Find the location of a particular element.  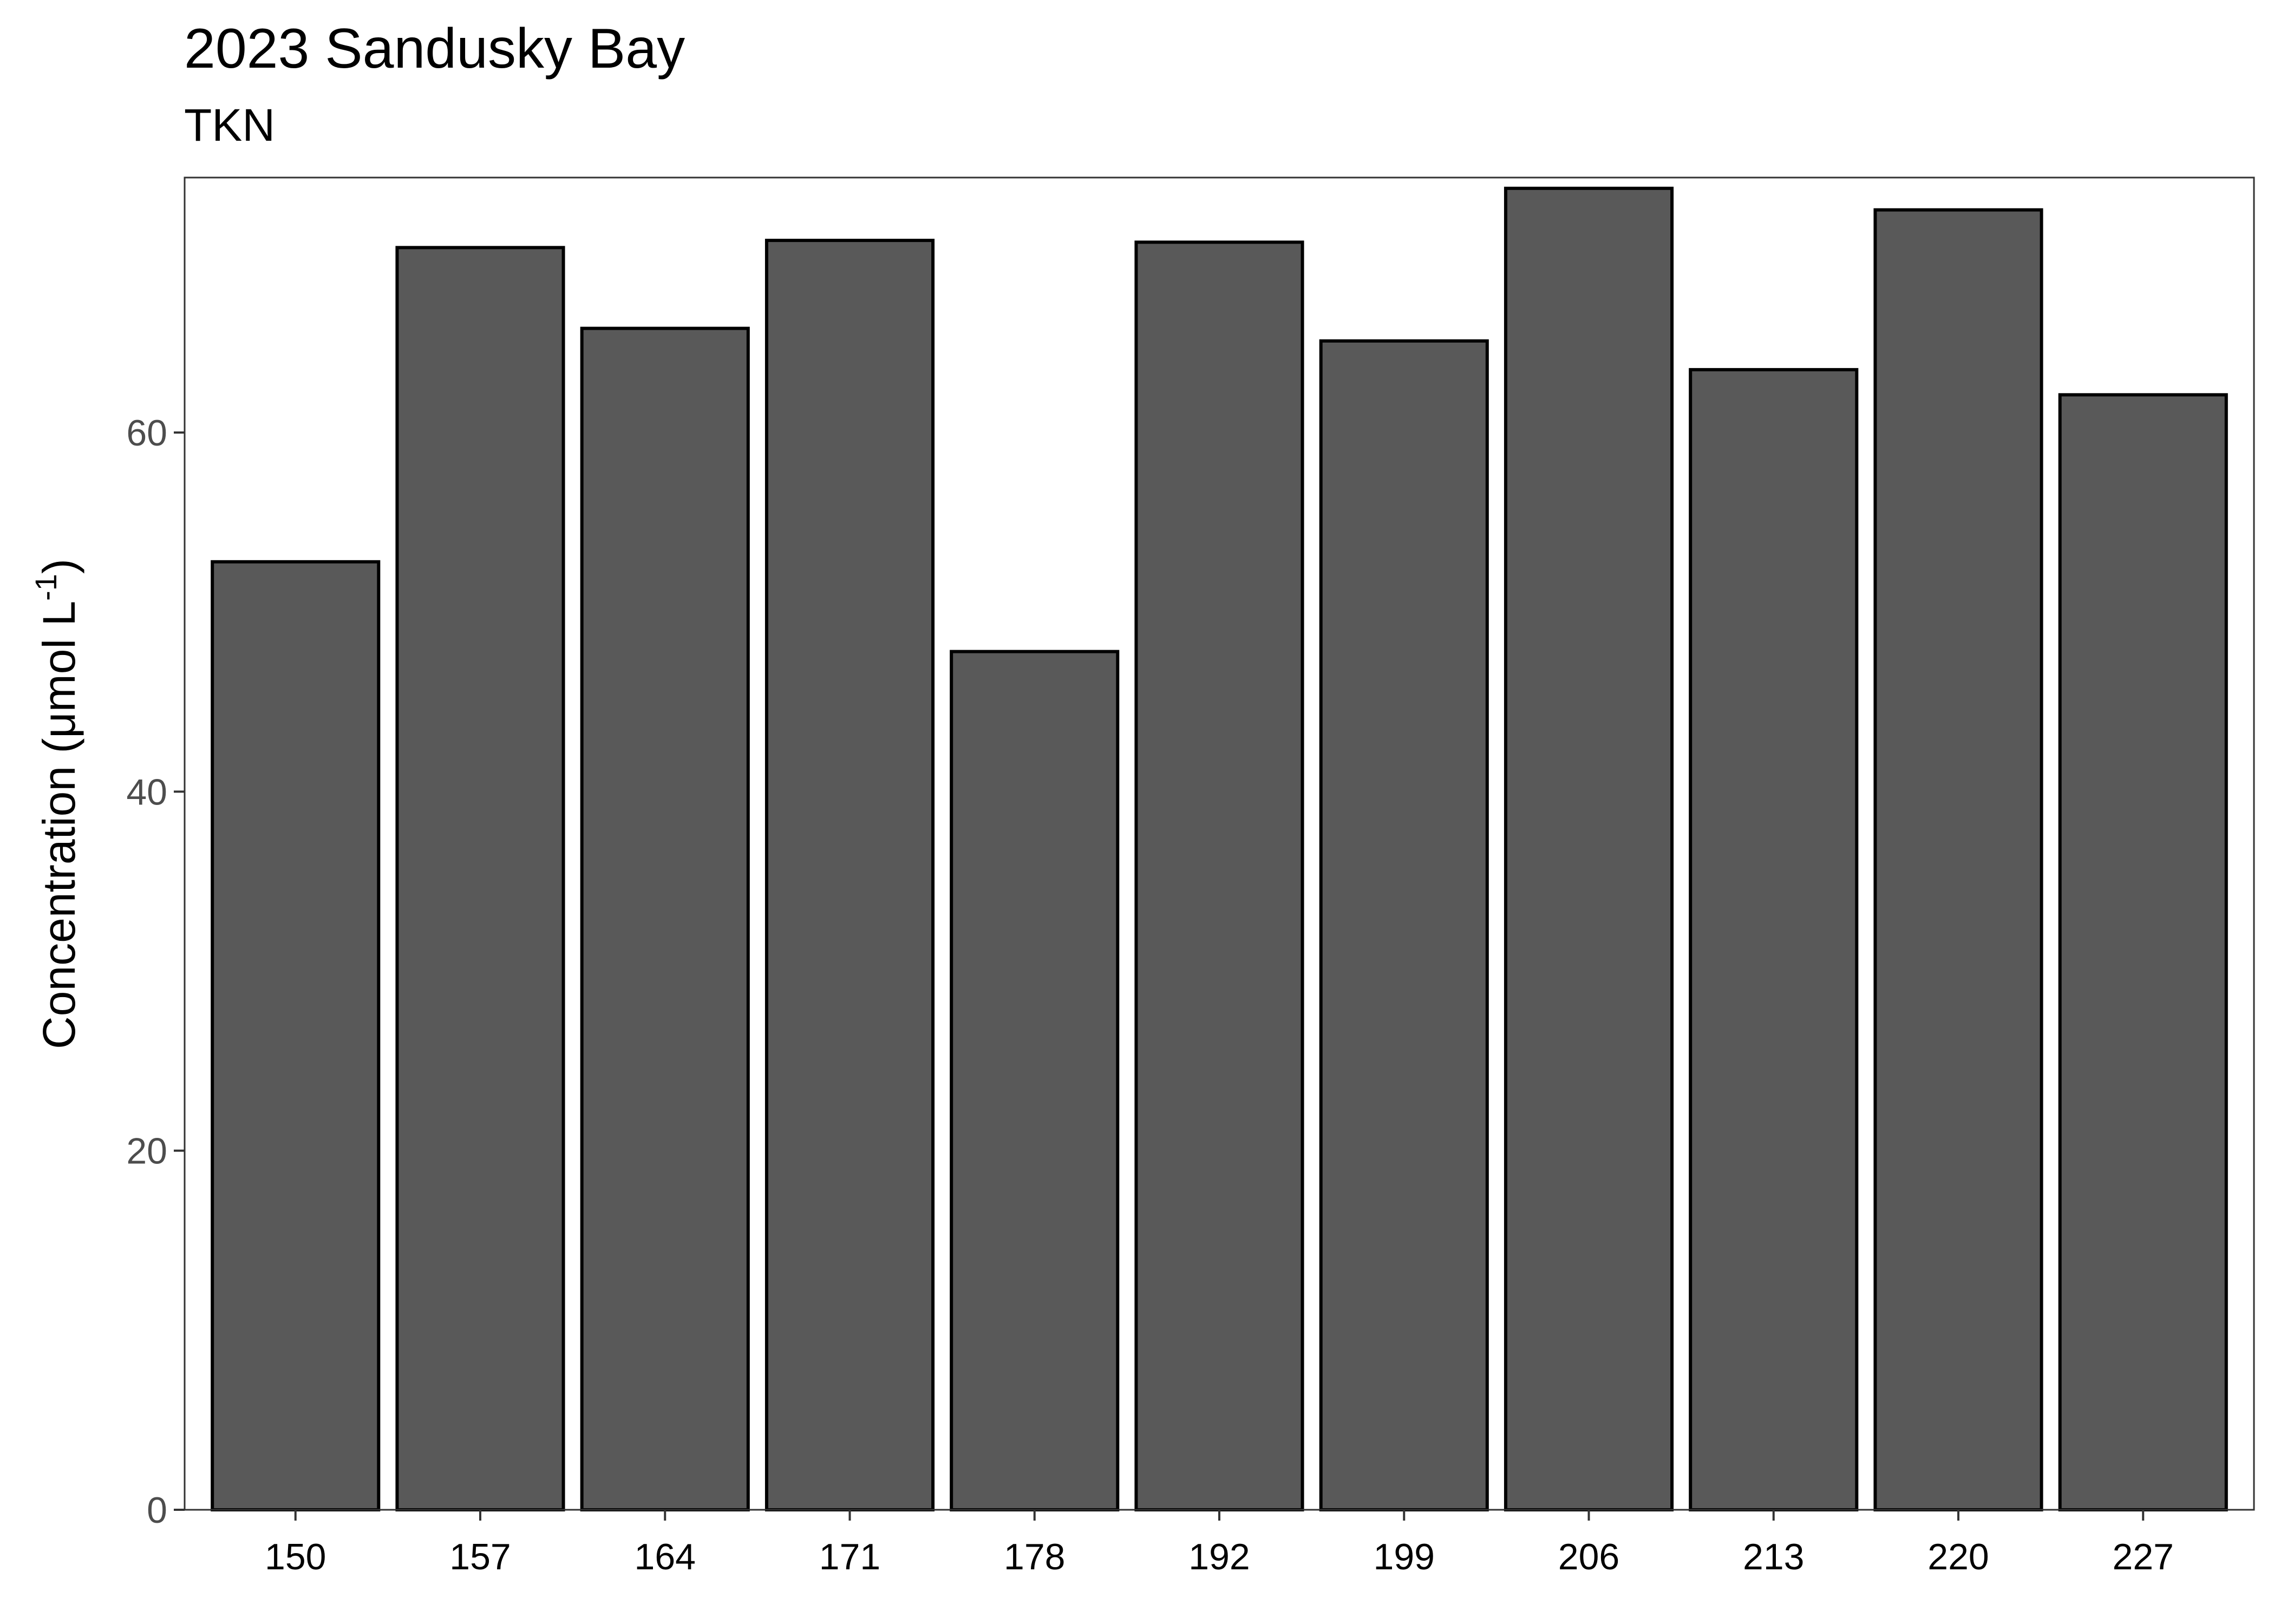

y-axis-title-superscript: -1 is located at coordinates (46, 587).